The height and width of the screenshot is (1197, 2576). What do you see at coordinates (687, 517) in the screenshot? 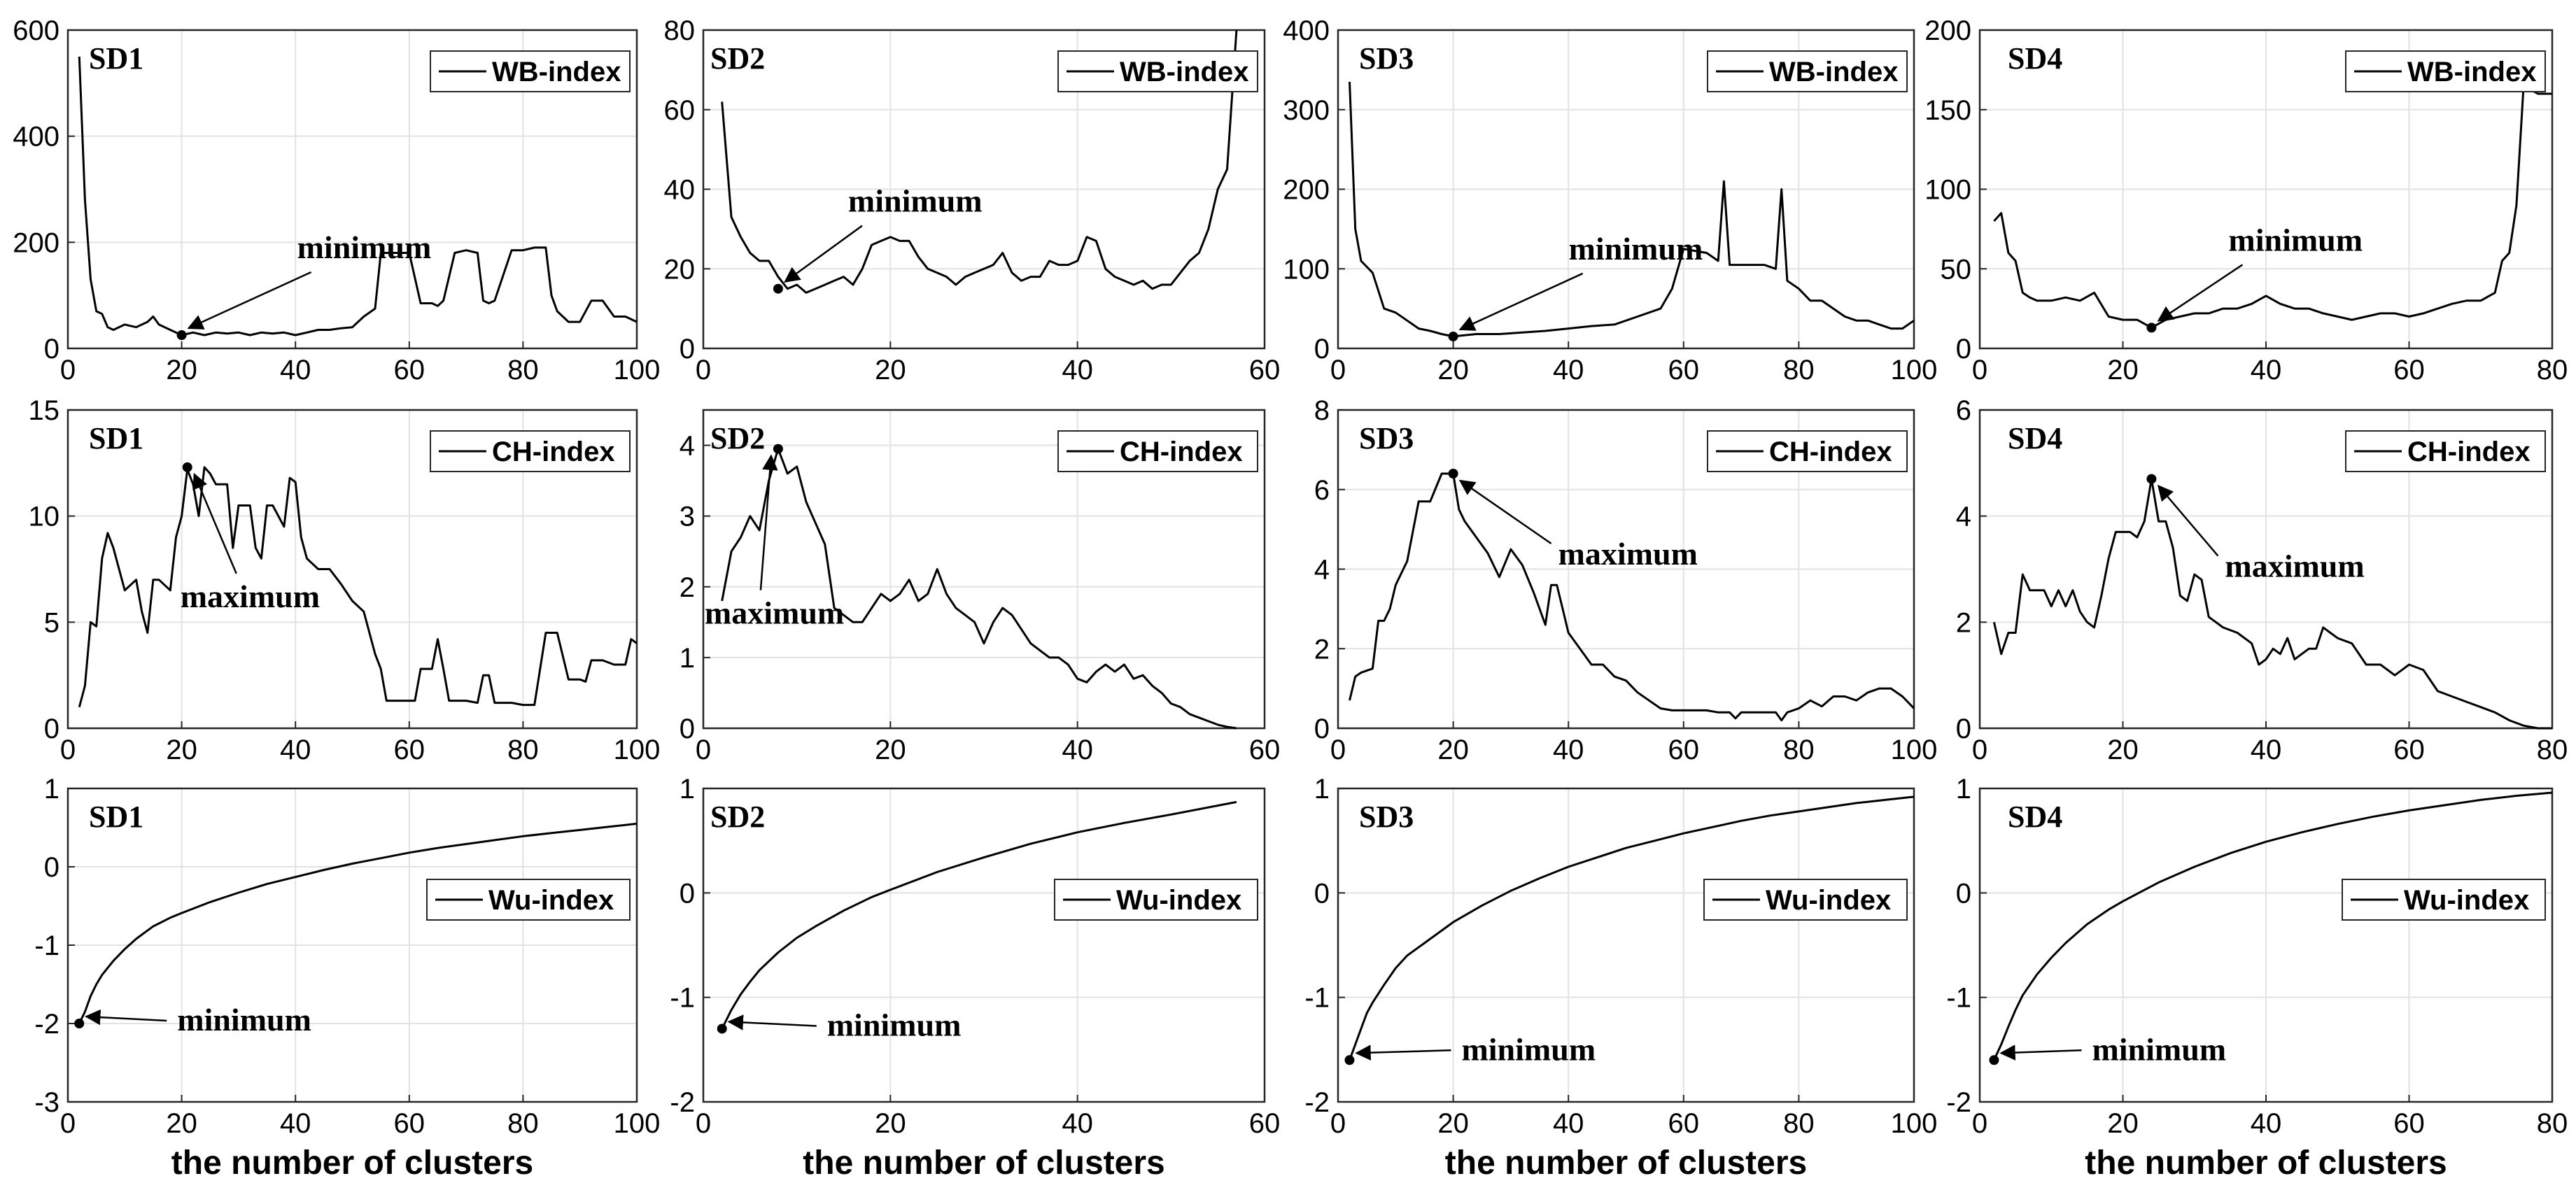
I see `y-tick-label: 3` at bounding box center [687, 517].